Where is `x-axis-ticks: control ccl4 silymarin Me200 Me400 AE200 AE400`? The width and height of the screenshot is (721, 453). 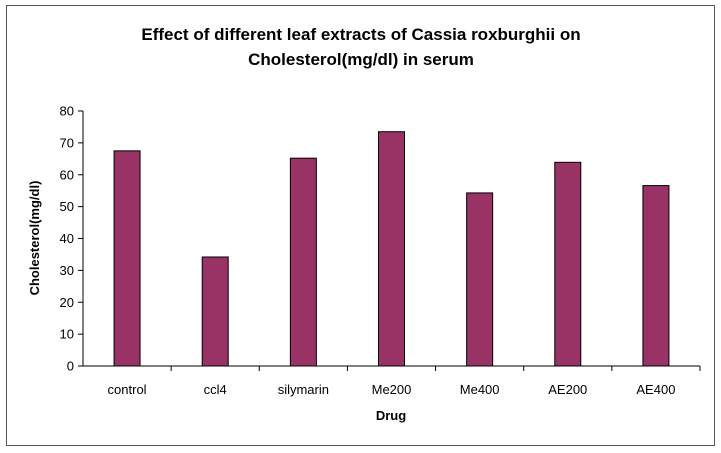 x-axis-ticks: control ccl4 silymarin Me200 Me400 AE200 AE400 is located at coordinates (404, 381).